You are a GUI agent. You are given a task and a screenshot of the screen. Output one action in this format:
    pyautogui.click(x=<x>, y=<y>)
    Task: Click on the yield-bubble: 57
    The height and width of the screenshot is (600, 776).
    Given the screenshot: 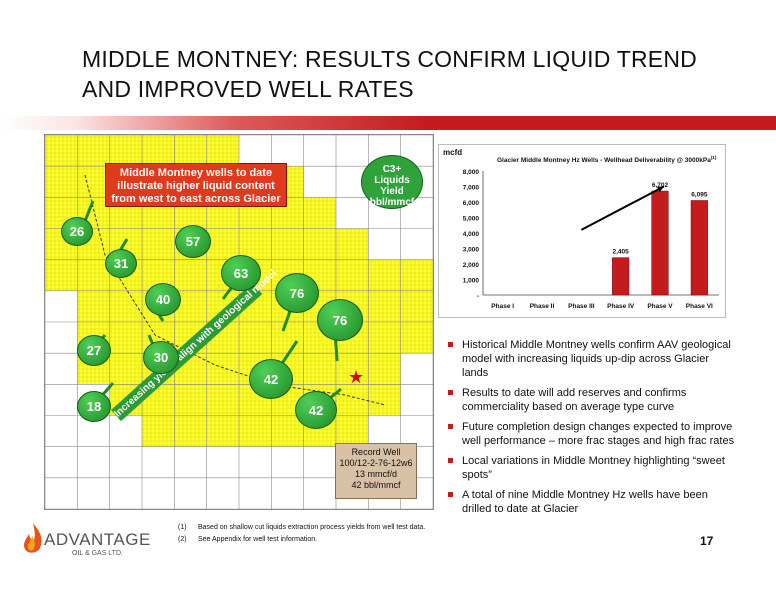 What is the action you would take?
    pyautogui.click(x=193, y=241)
    